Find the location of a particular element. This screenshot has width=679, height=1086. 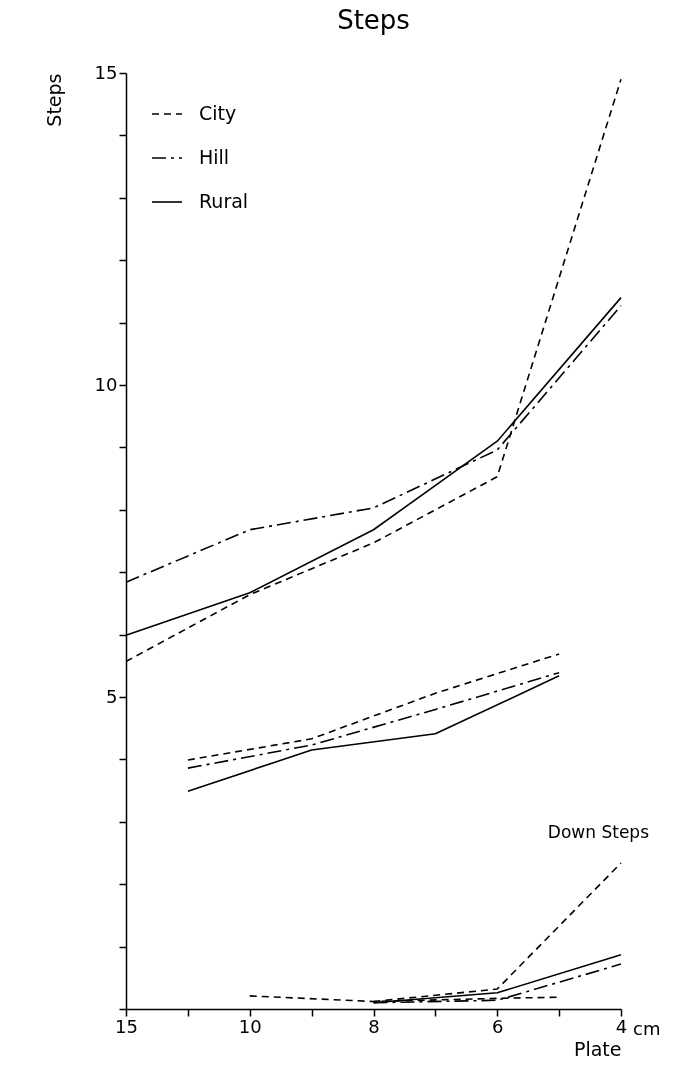

y-axis-title: Steps is located at coordinates (53, 100).